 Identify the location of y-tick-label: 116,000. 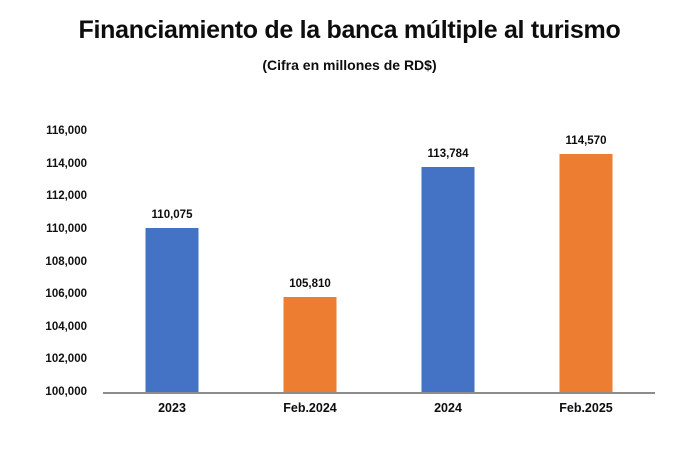
(66, 131).